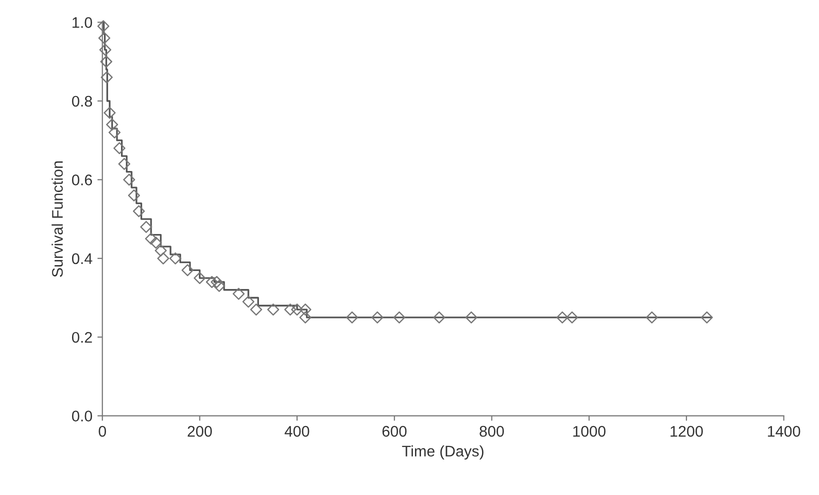 The image size is (819, 495). I want to click on x-tick-label: 1000, so click(589, 431).